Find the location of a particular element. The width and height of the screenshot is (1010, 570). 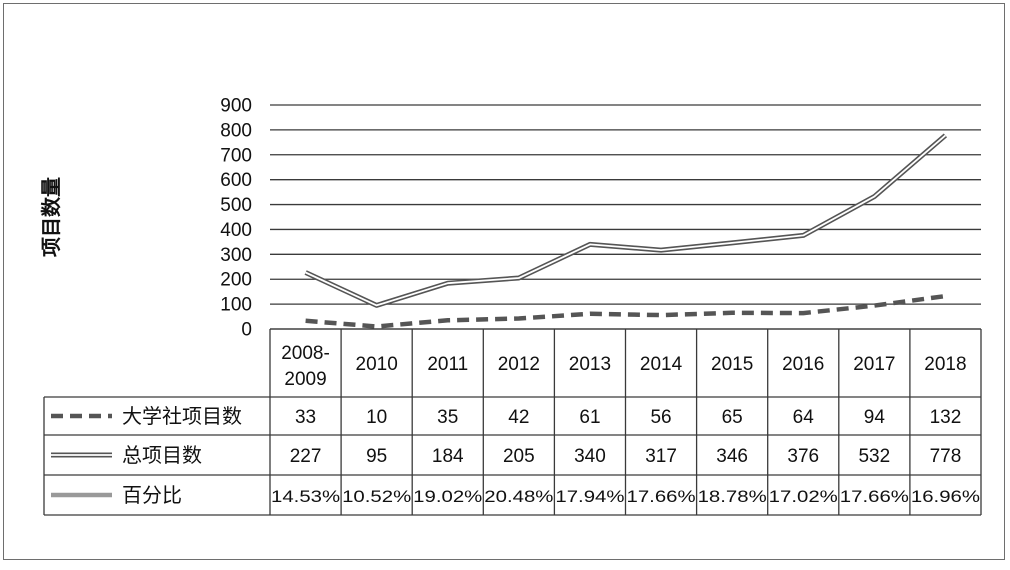

data-label: 33 is located at coordinates (305, 417).